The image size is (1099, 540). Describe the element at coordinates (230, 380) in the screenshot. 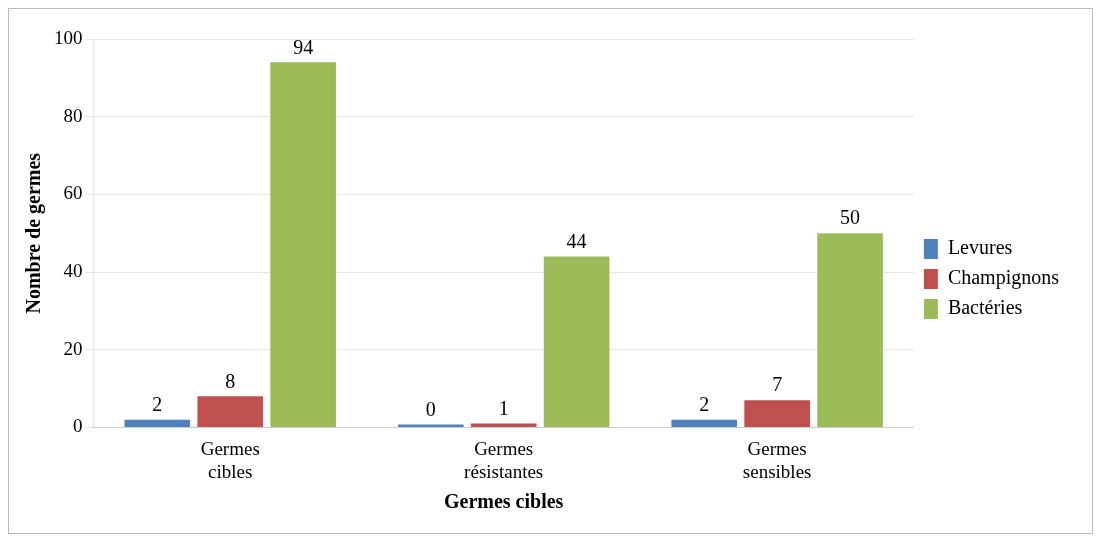

I see `data-label: 8` at that location.